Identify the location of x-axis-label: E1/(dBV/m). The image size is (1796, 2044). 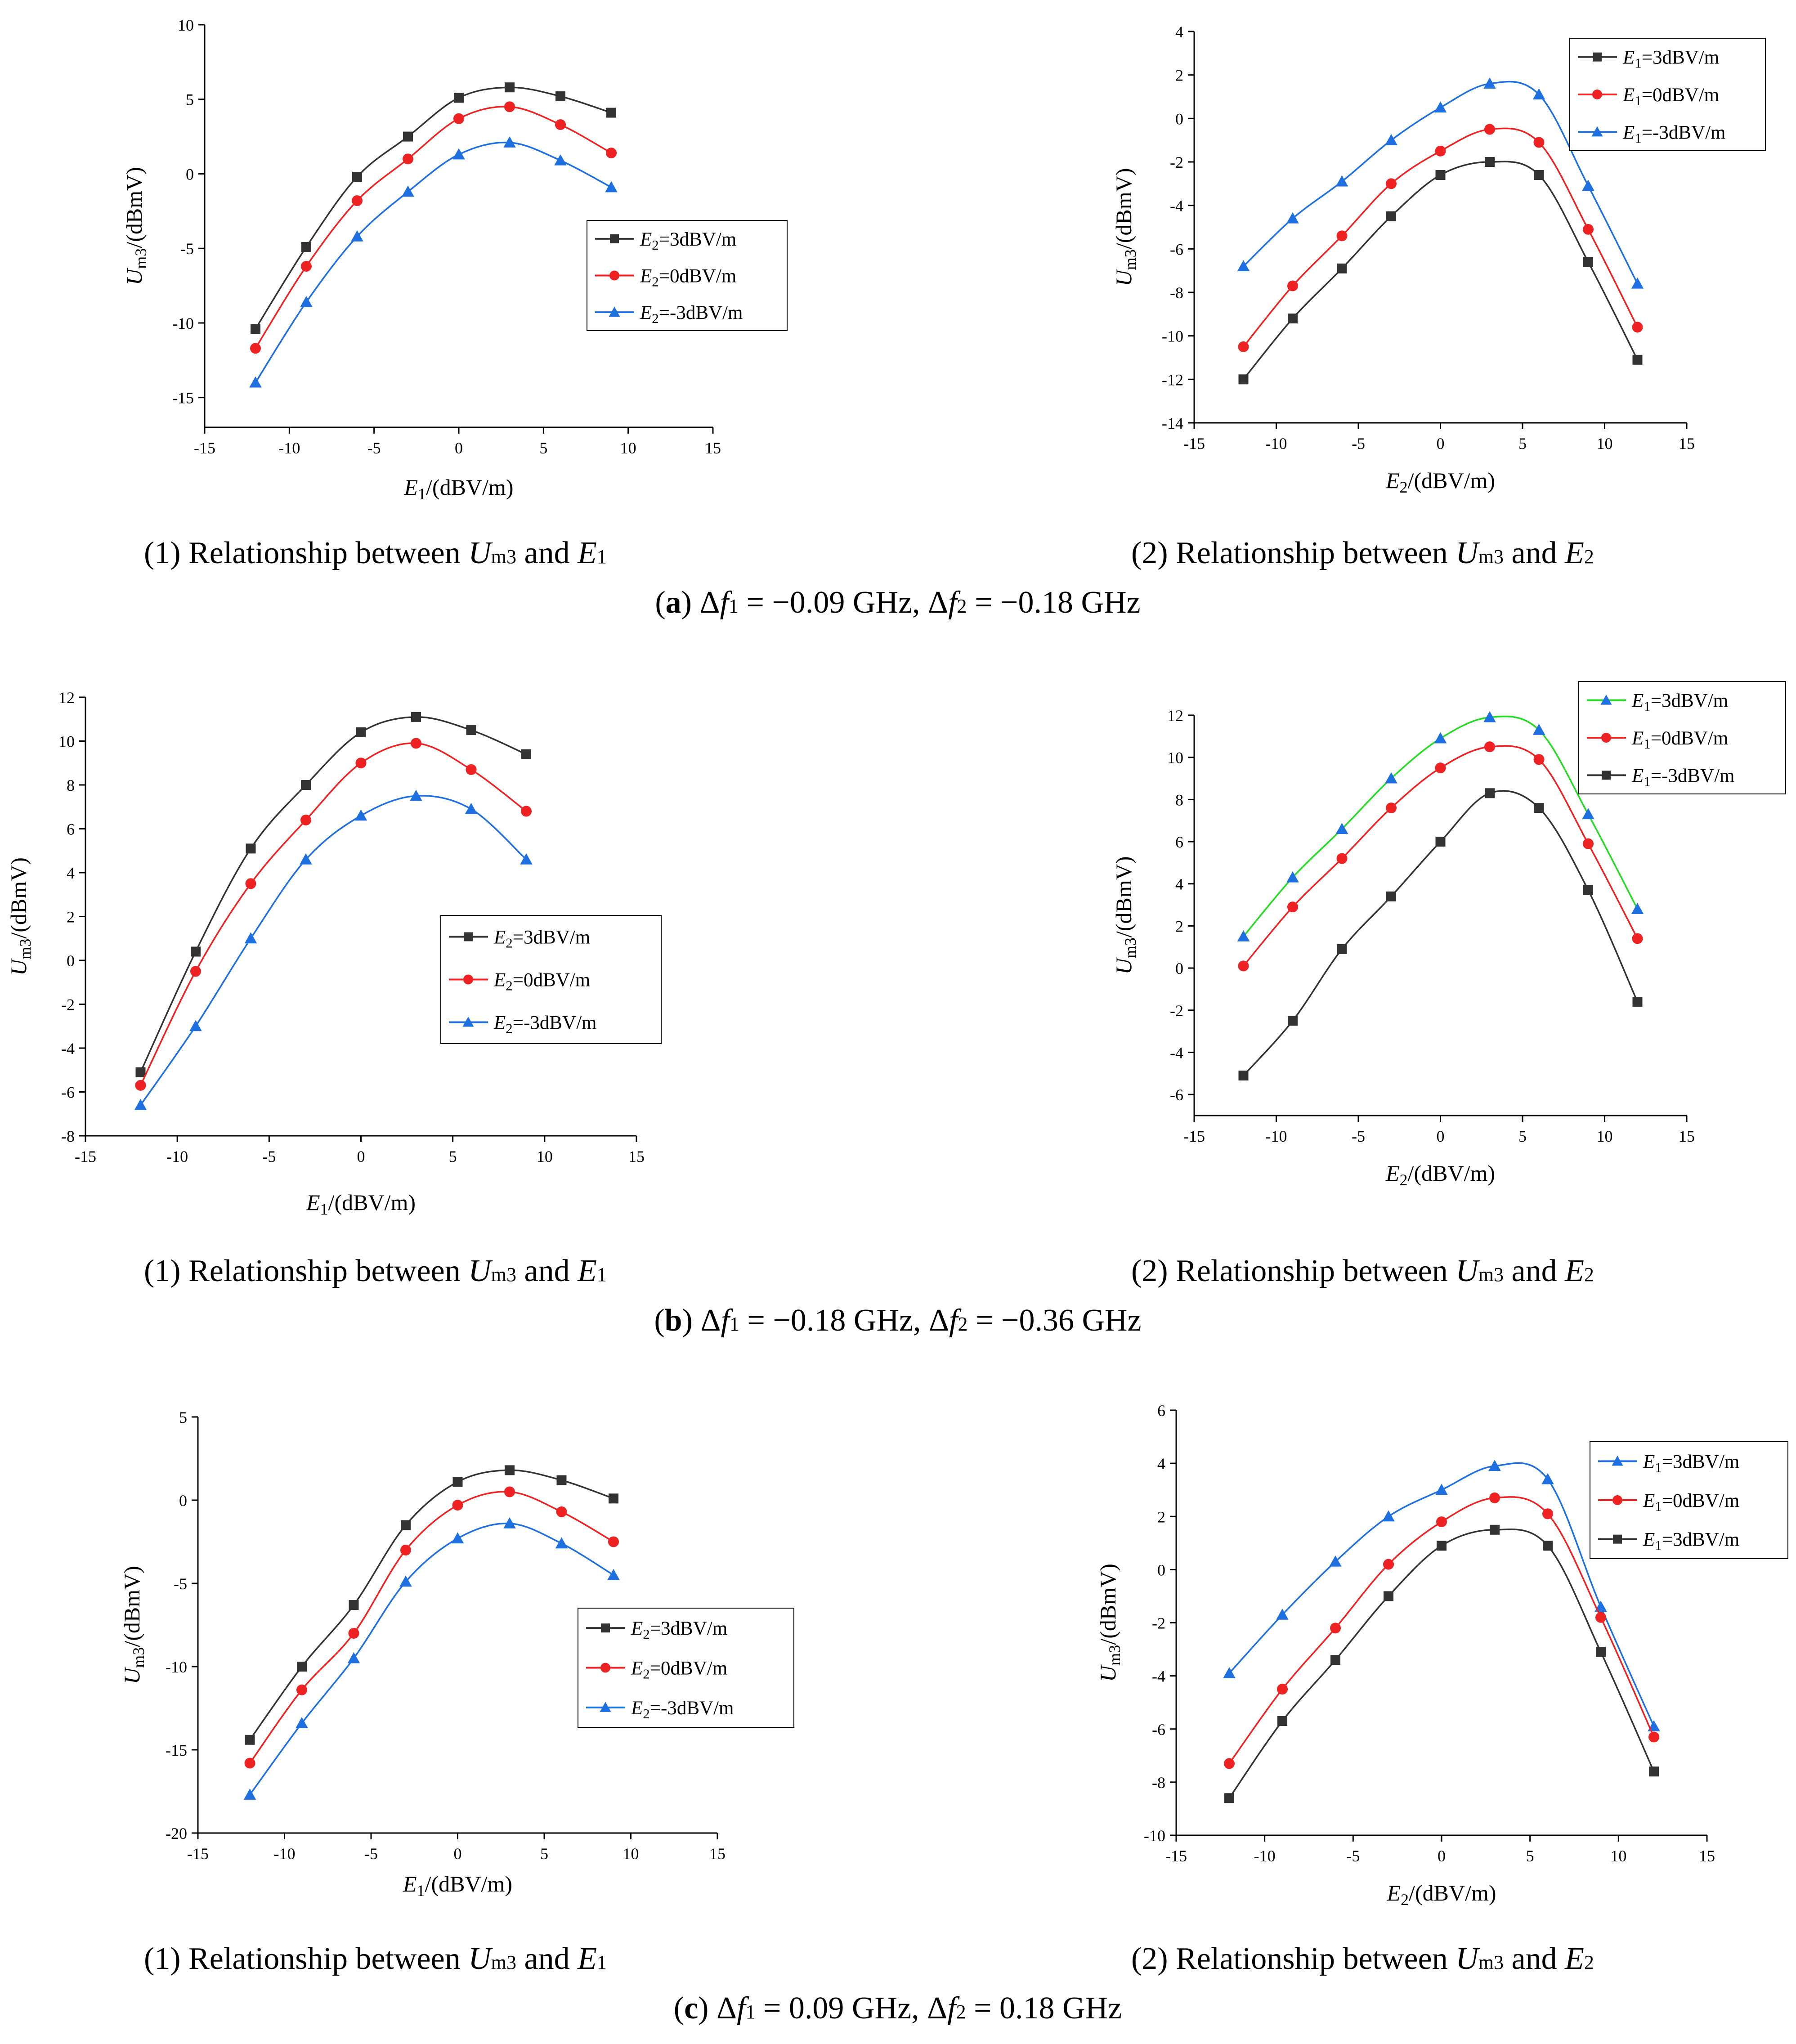
(459, 489).